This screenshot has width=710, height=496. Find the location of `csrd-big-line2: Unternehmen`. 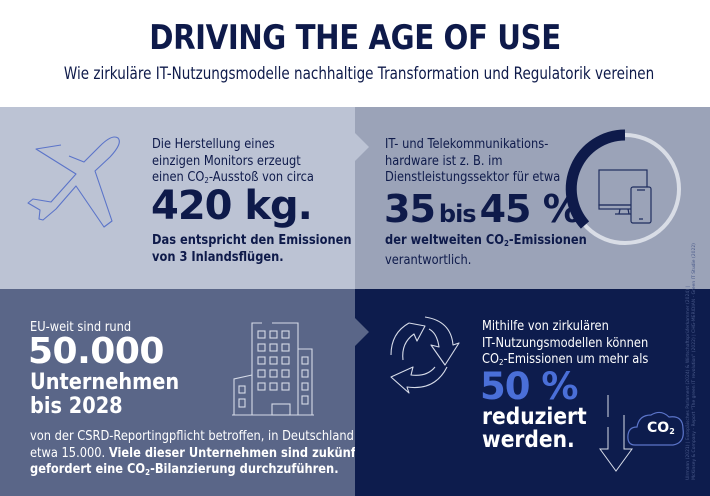

csrd-big-line2: Unternehmen is located at coordinates (105, 382).